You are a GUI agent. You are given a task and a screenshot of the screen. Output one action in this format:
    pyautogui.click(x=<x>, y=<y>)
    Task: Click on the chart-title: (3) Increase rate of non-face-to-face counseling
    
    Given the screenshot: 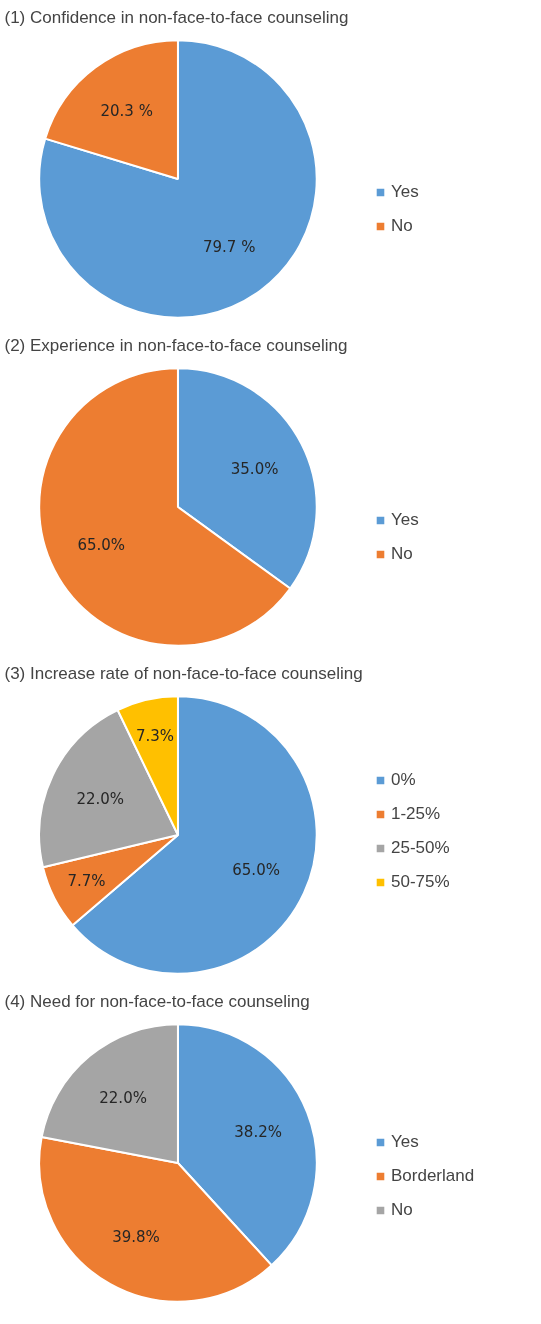 What is the action you would take?
    pyautogui.click(x=183, y=673)
    